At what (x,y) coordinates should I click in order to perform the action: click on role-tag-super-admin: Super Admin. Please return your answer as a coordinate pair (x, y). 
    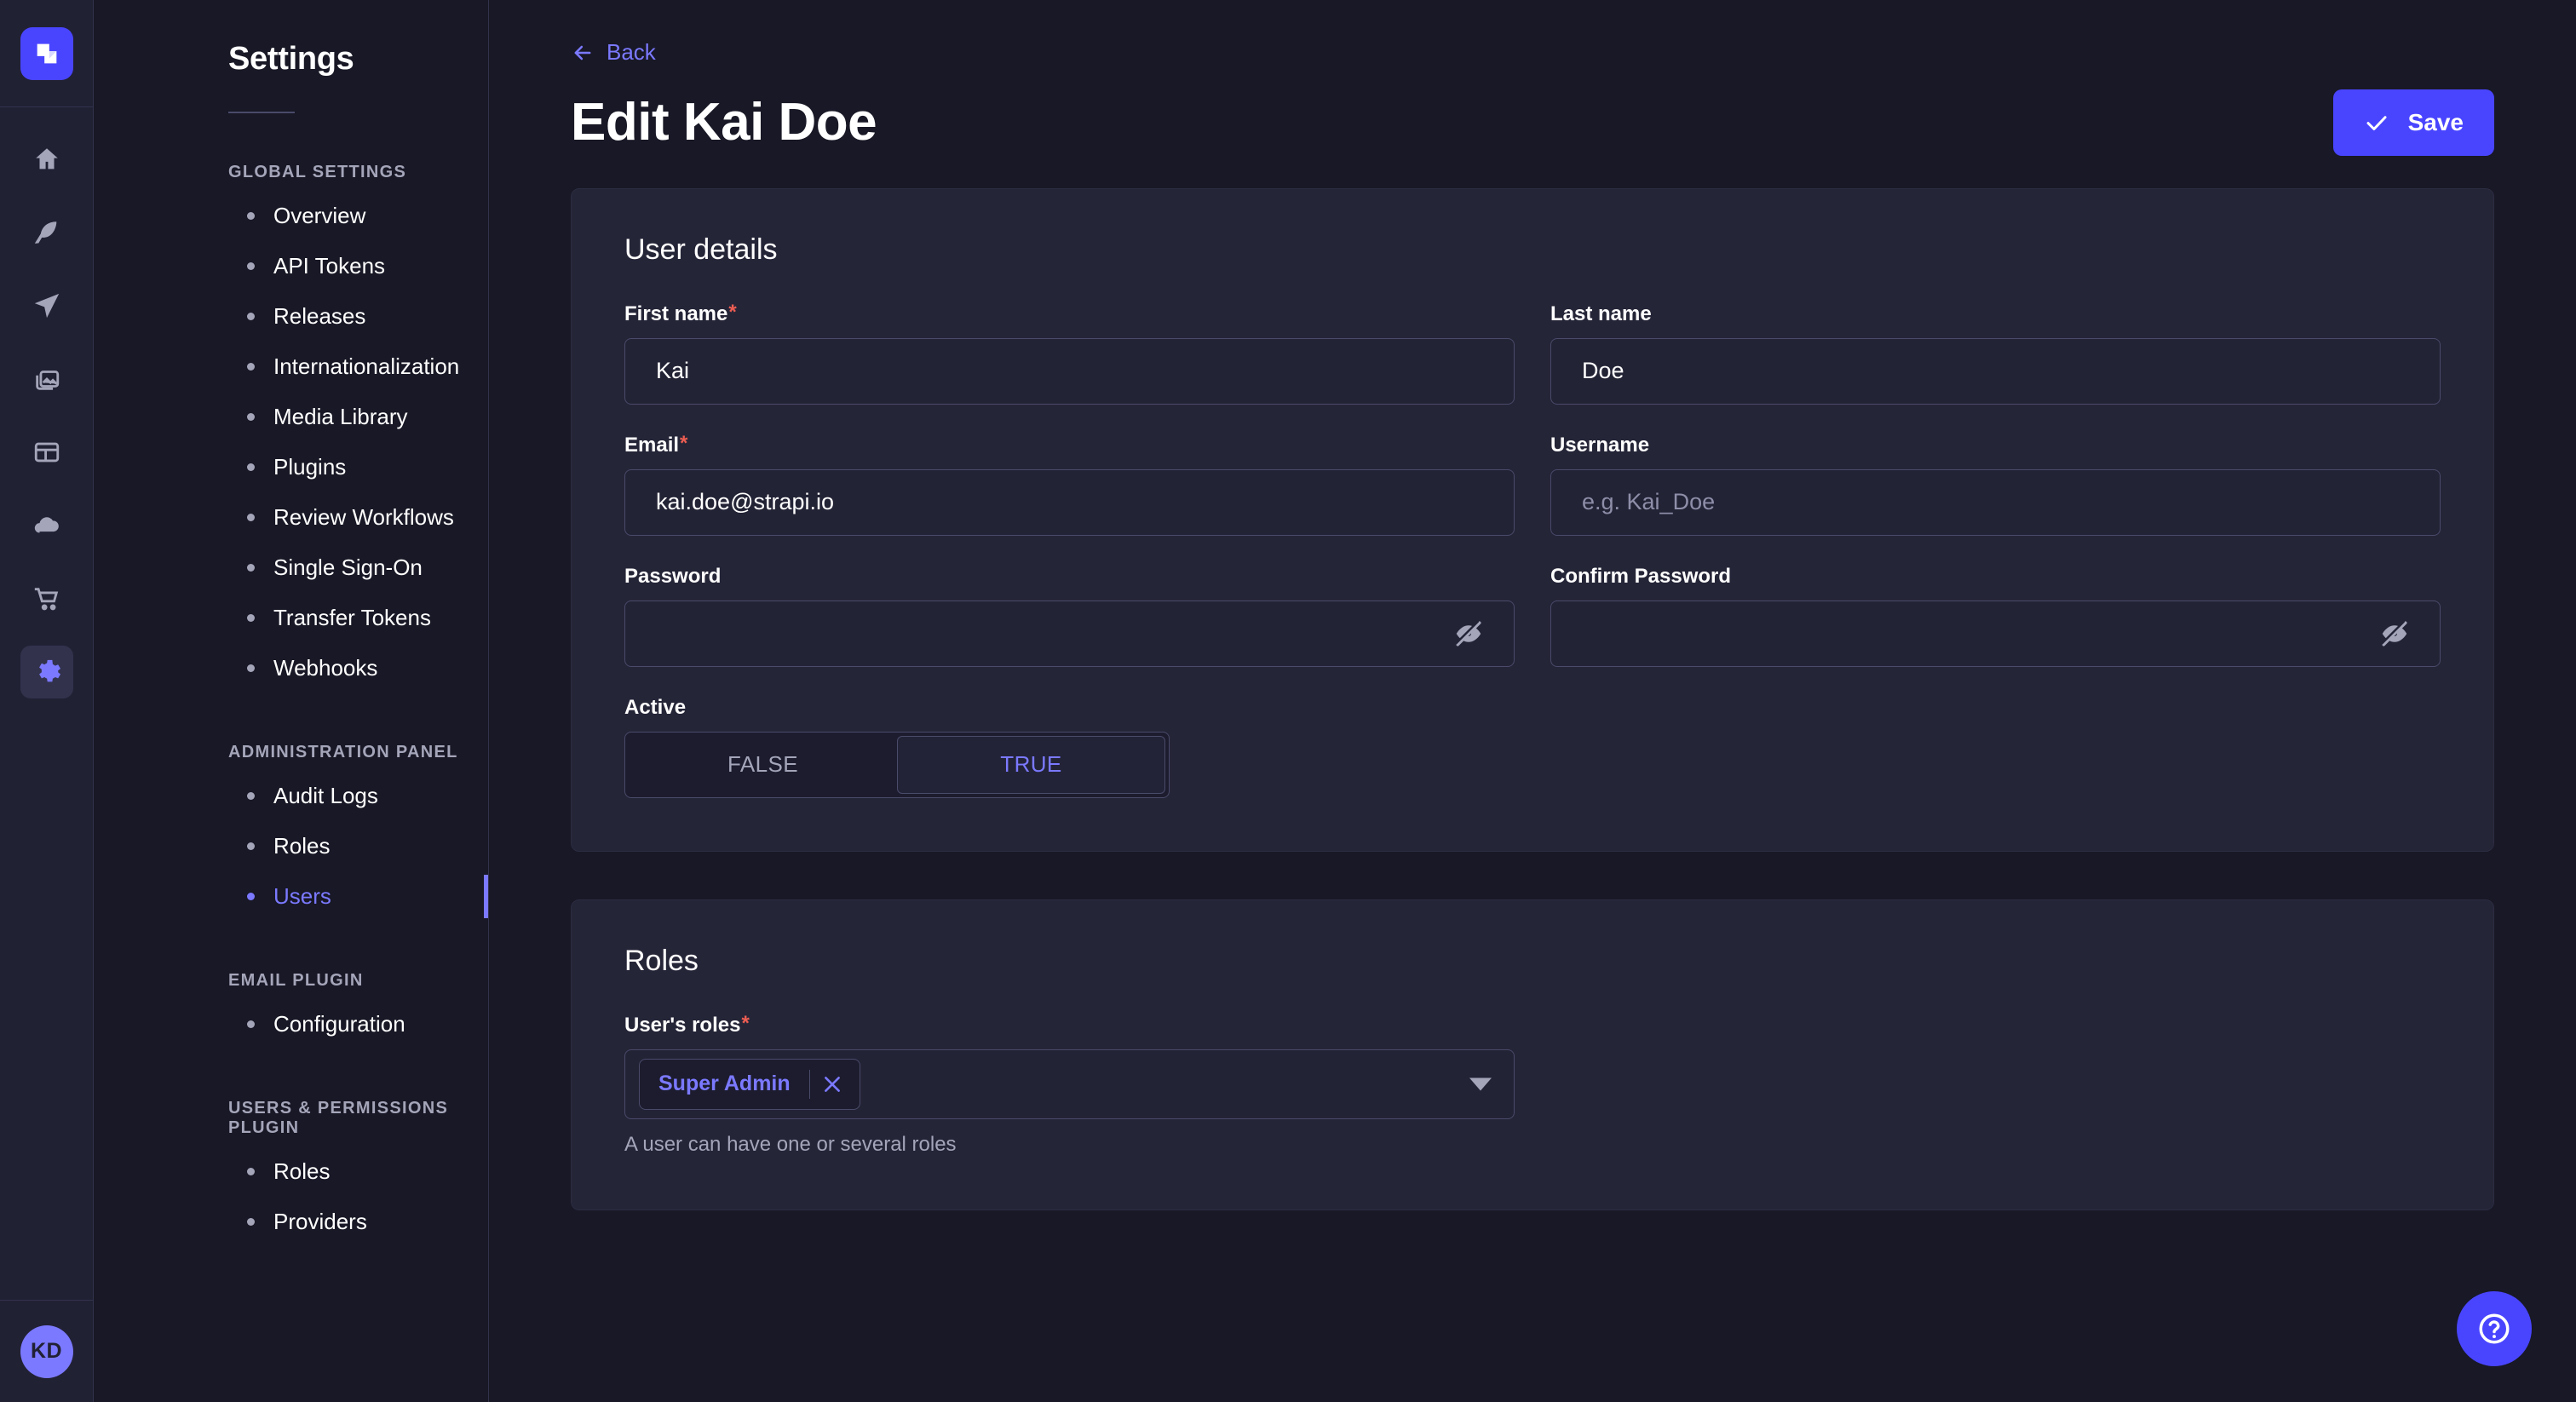
    Looking at the image, I should click on (750, 1084).